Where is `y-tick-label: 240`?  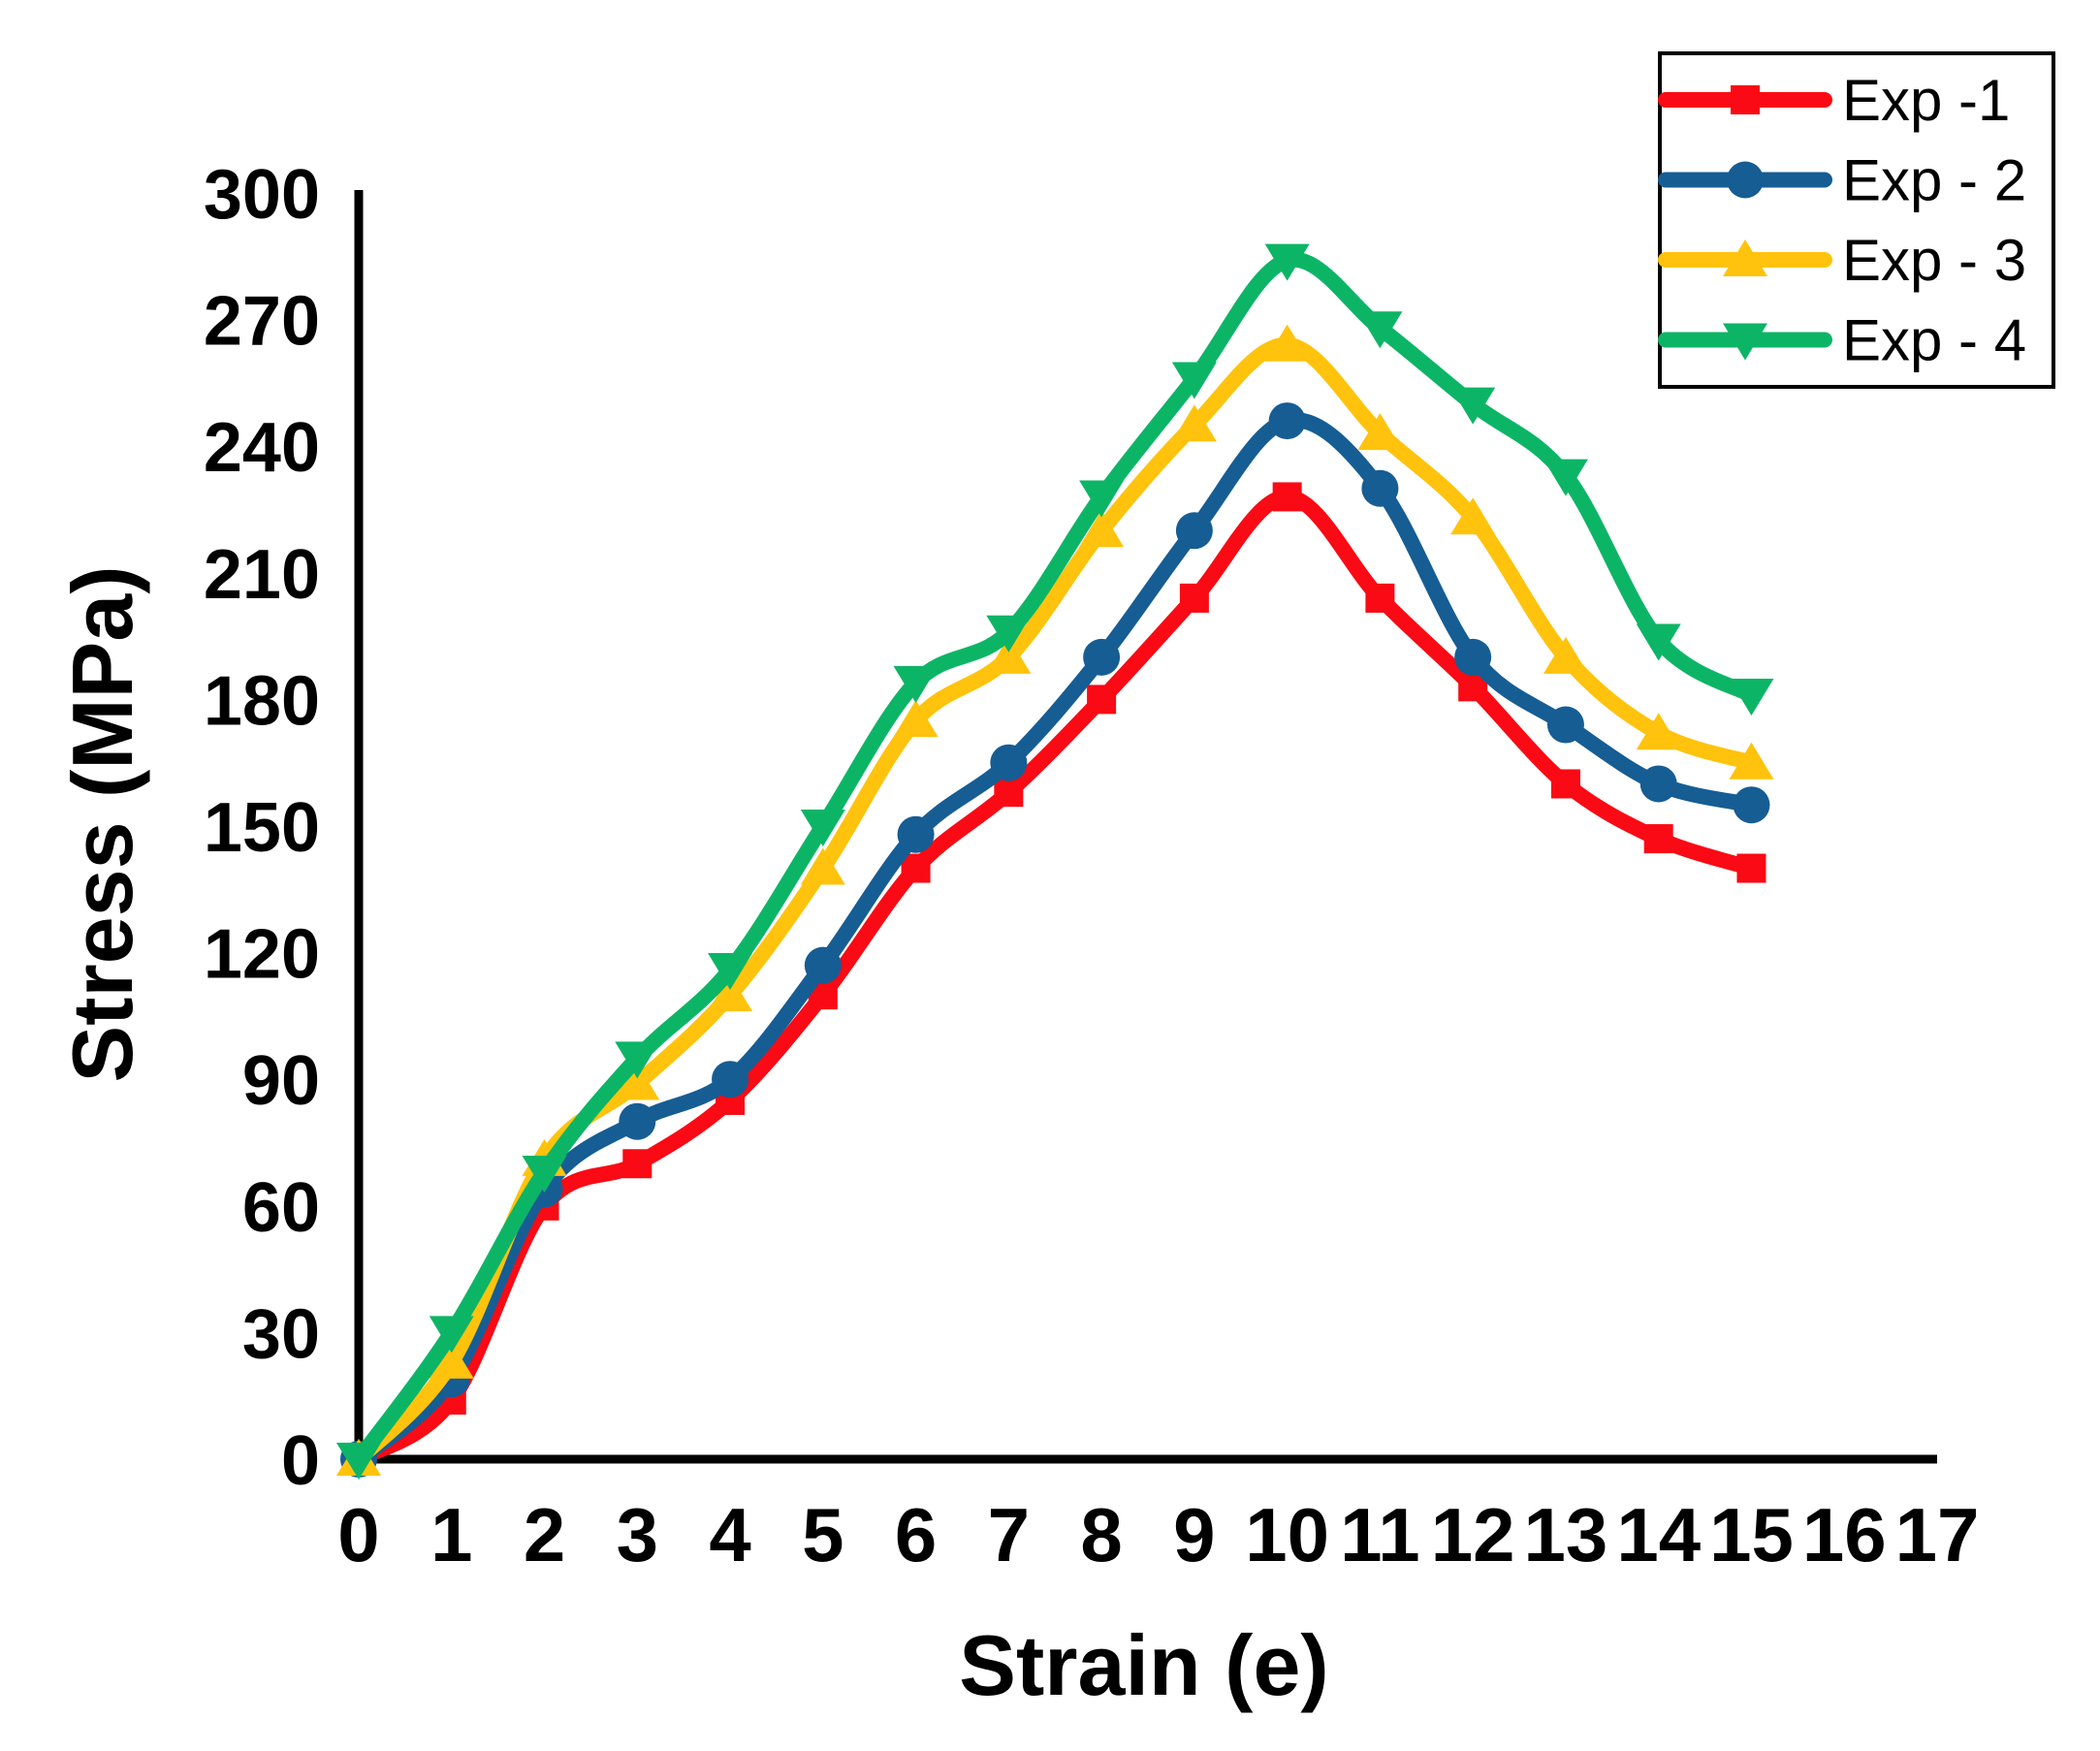 y-tick-label: 240 is located at coordinates (262, 448).